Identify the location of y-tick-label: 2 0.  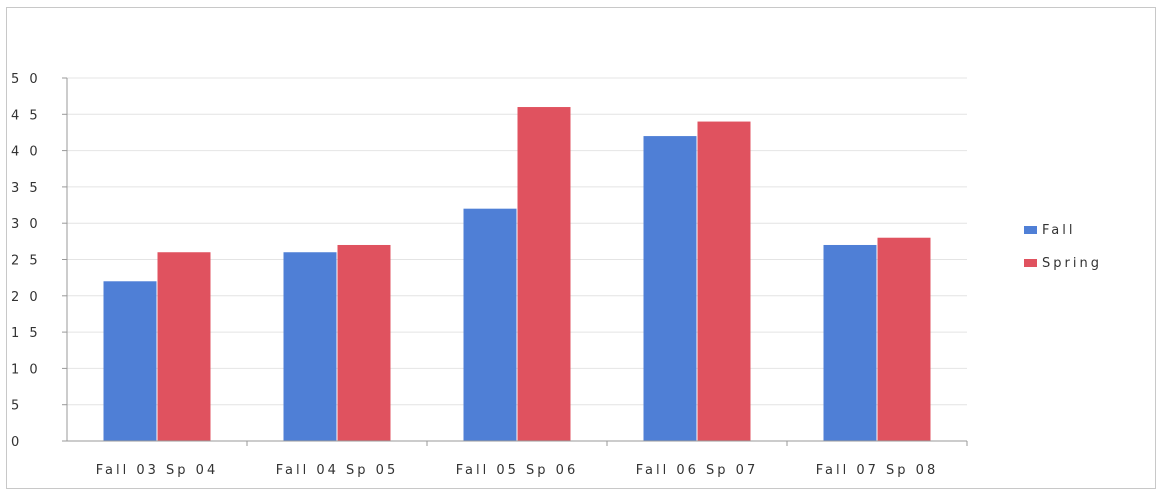
(26, 297).